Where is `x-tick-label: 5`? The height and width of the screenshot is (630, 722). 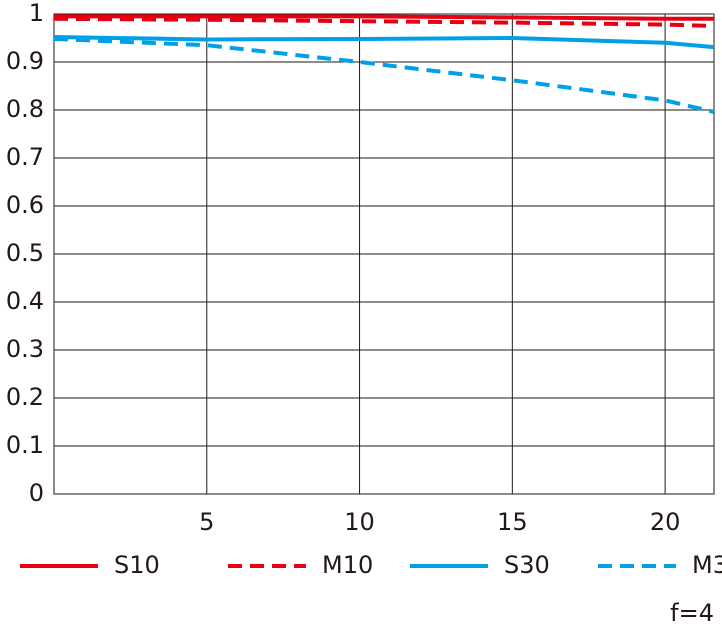 x-tick-label: 5 is located at coordinates (206, 522).